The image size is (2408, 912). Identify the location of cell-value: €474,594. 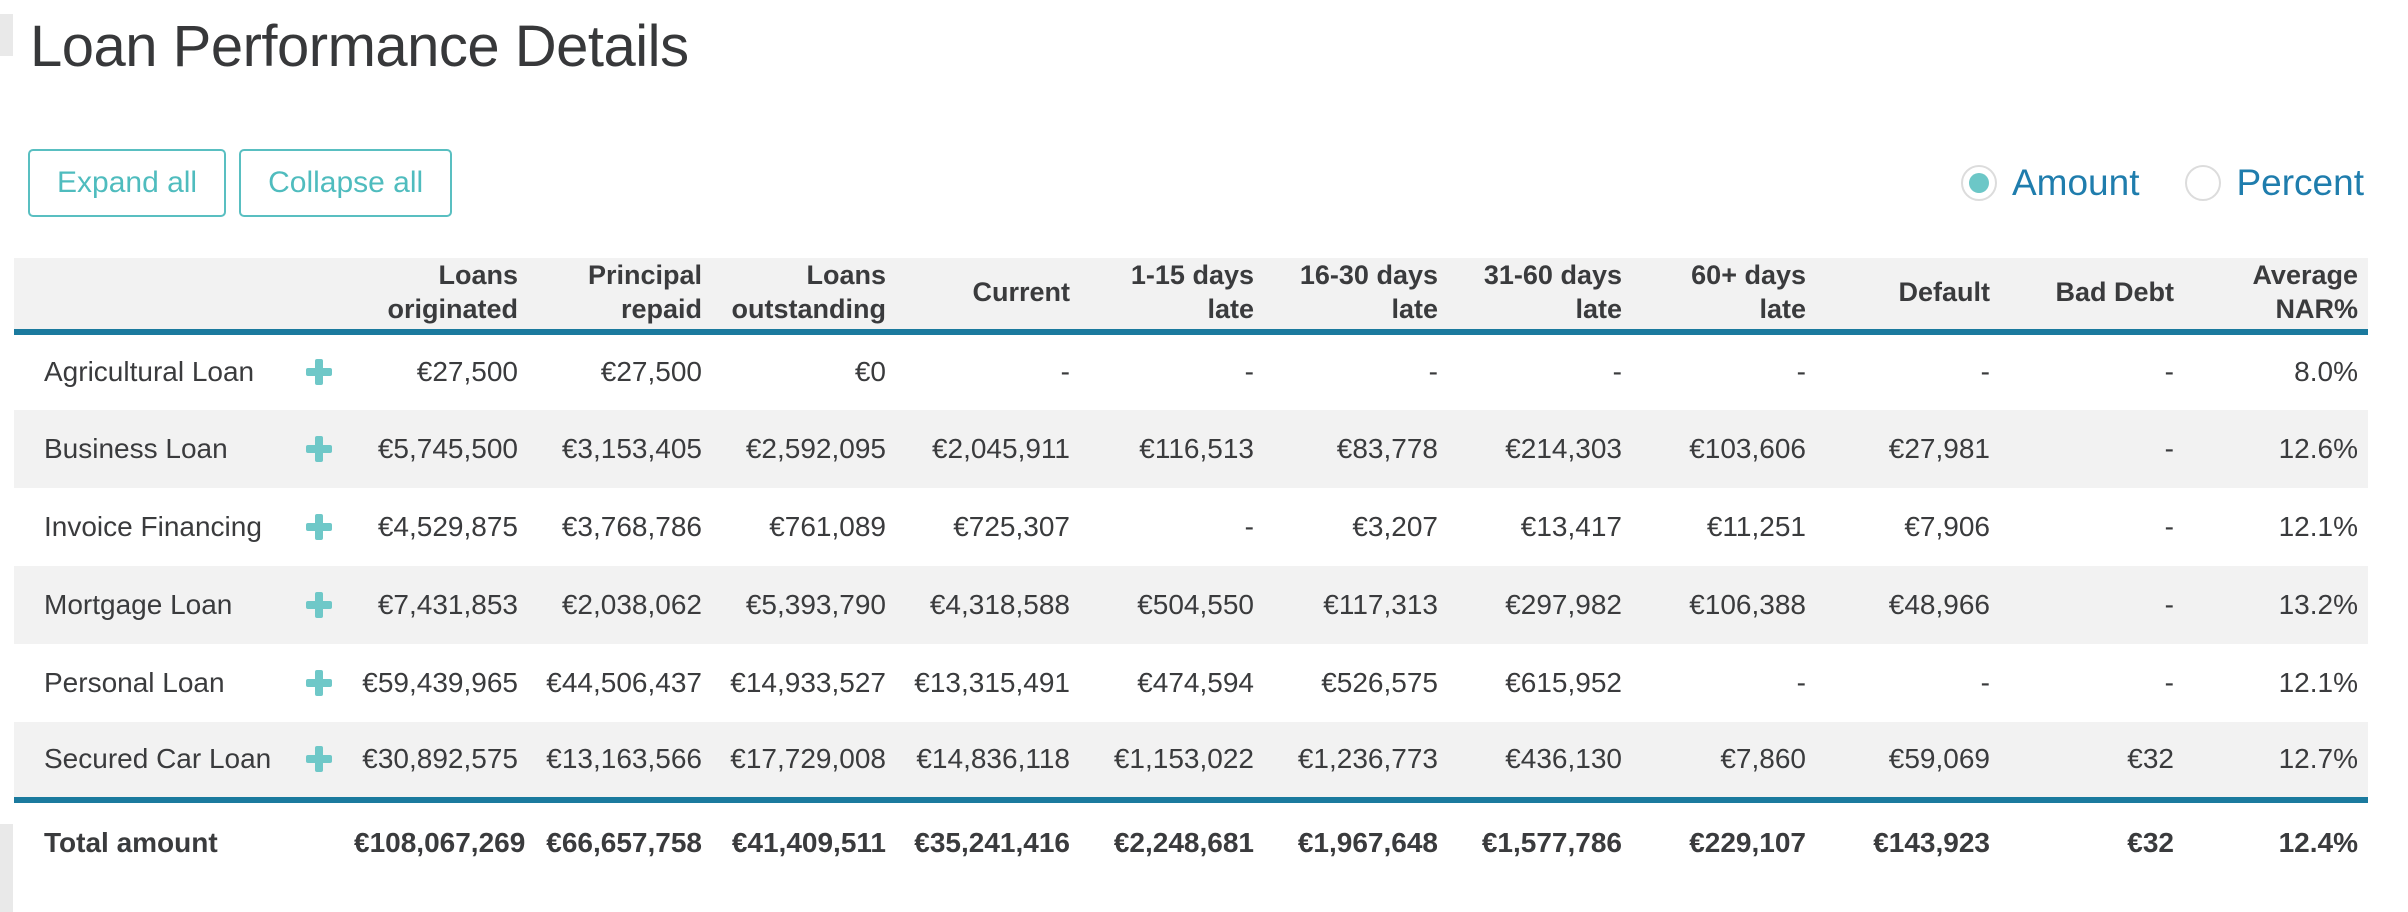
(1195, 682).